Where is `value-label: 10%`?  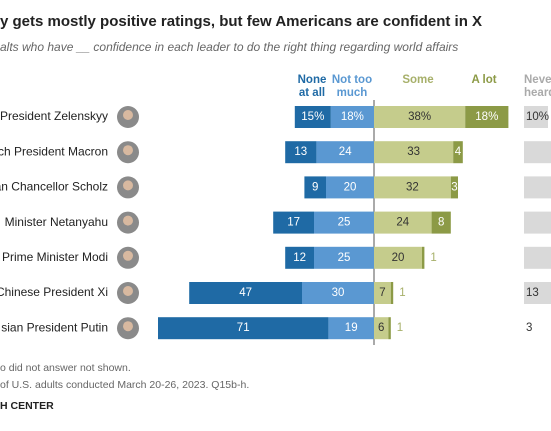 value-label: 10% is located at coordinates (537, 117).